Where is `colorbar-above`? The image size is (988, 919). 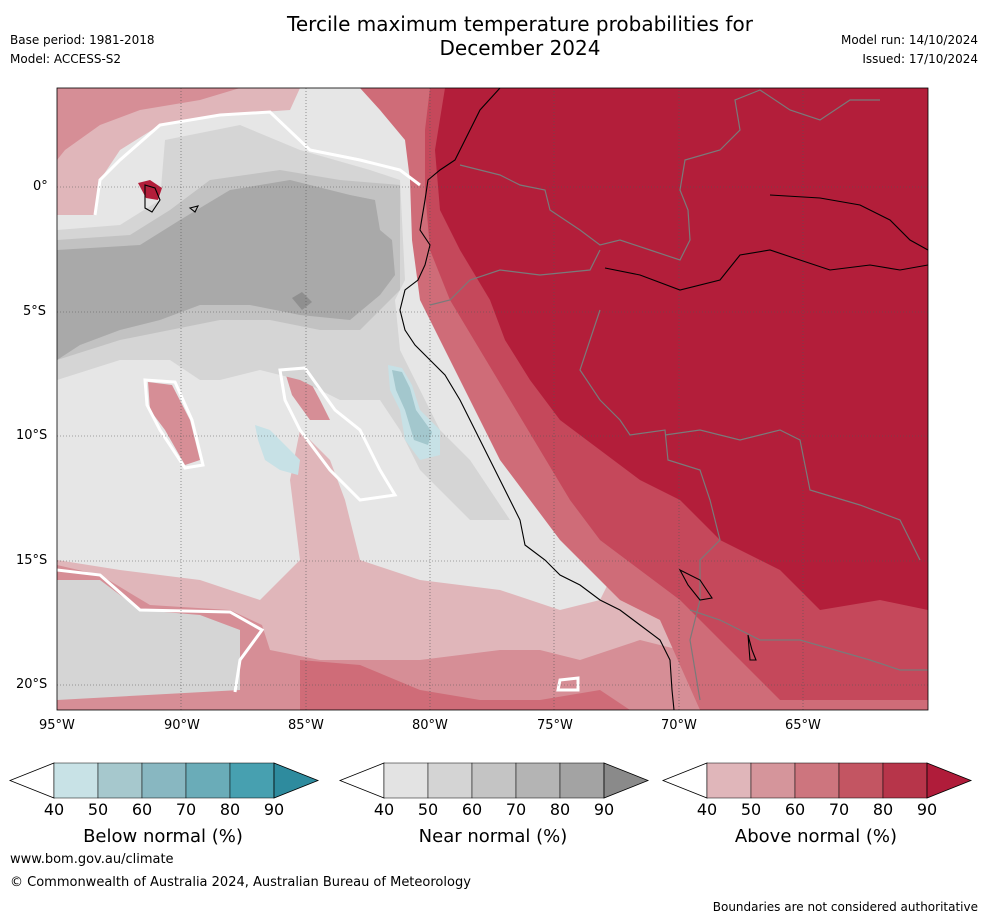 colorbar-above is located at coordinates (817, 780).